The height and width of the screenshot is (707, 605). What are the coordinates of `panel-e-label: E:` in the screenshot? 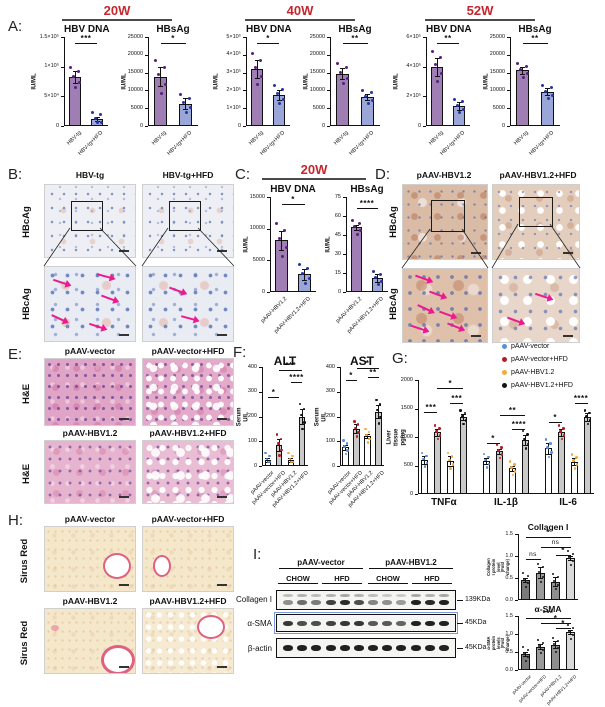 It's located at (15, 354).